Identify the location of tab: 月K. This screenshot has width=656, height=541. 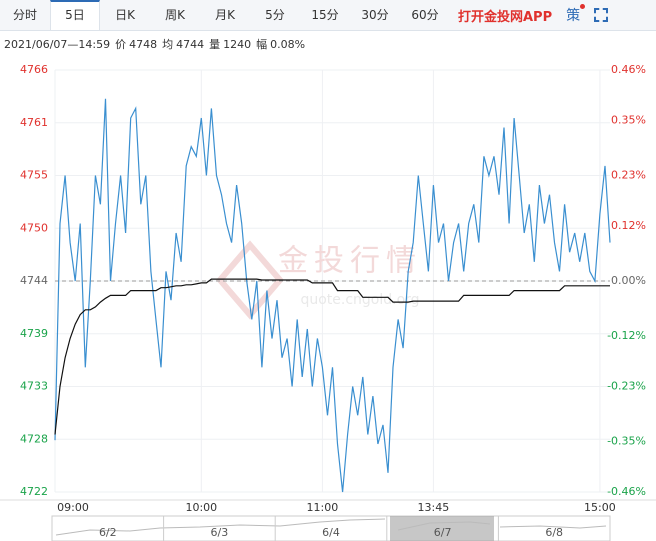
(225, 15).